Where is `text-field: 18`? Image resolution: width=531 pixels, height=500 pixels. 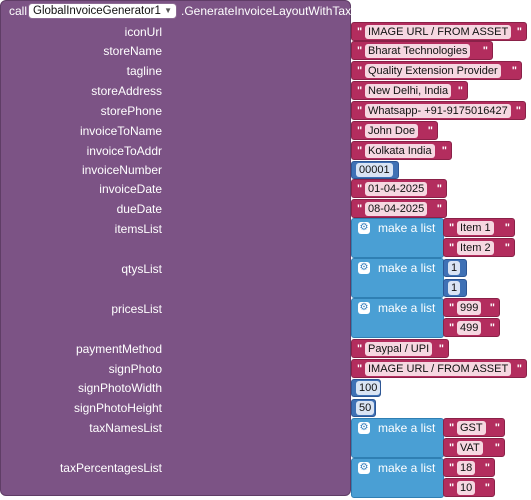 text-field: 18 is located at coordinates (466, 468).